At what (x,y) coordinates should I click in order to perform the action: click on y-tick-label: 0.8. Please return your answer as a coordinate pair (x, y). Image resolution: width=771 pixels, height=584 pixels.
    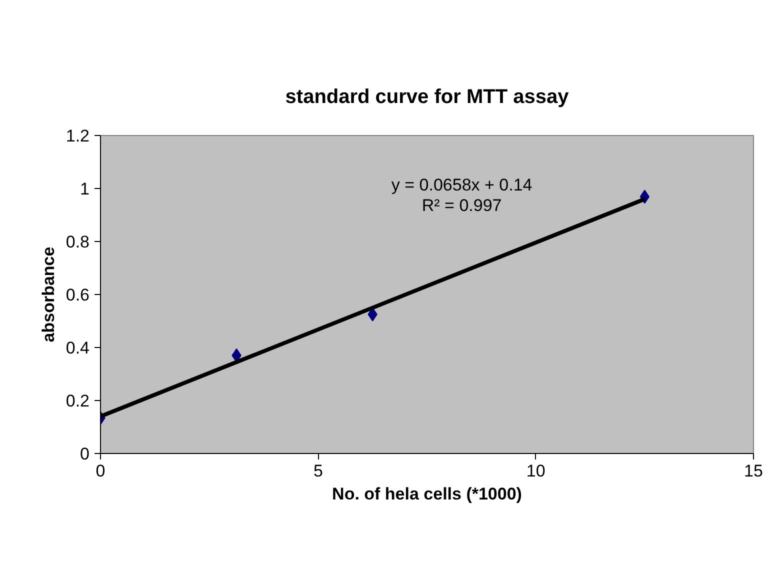
    Looking at the image, I should click on (78, 242).